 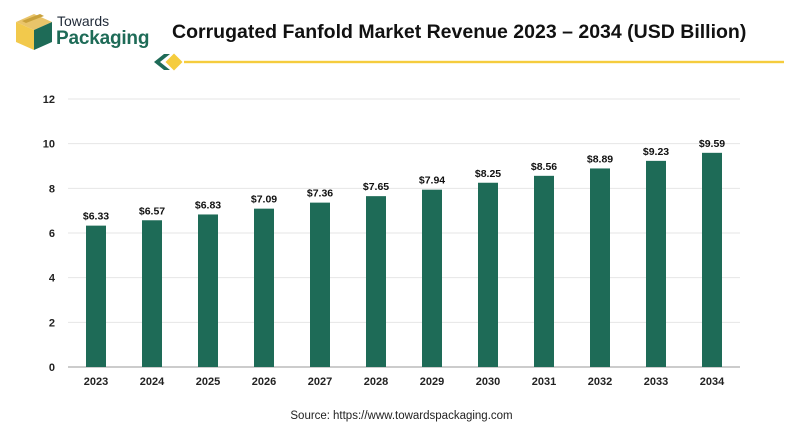 I want to click on bar-value-label: $8.56, so click(x=544, y=167).